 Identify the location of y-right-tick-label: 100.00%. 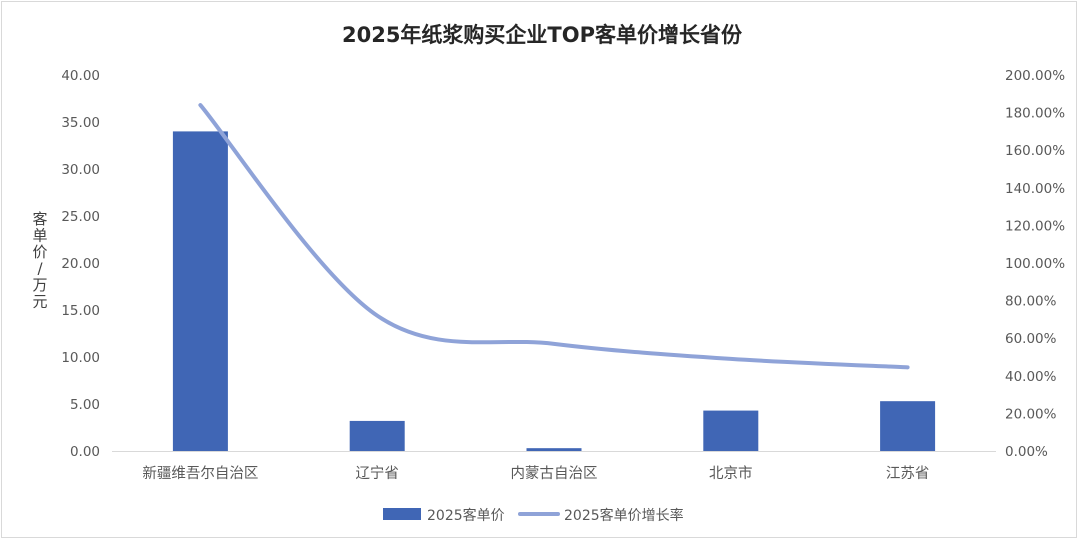
(1035, 264).